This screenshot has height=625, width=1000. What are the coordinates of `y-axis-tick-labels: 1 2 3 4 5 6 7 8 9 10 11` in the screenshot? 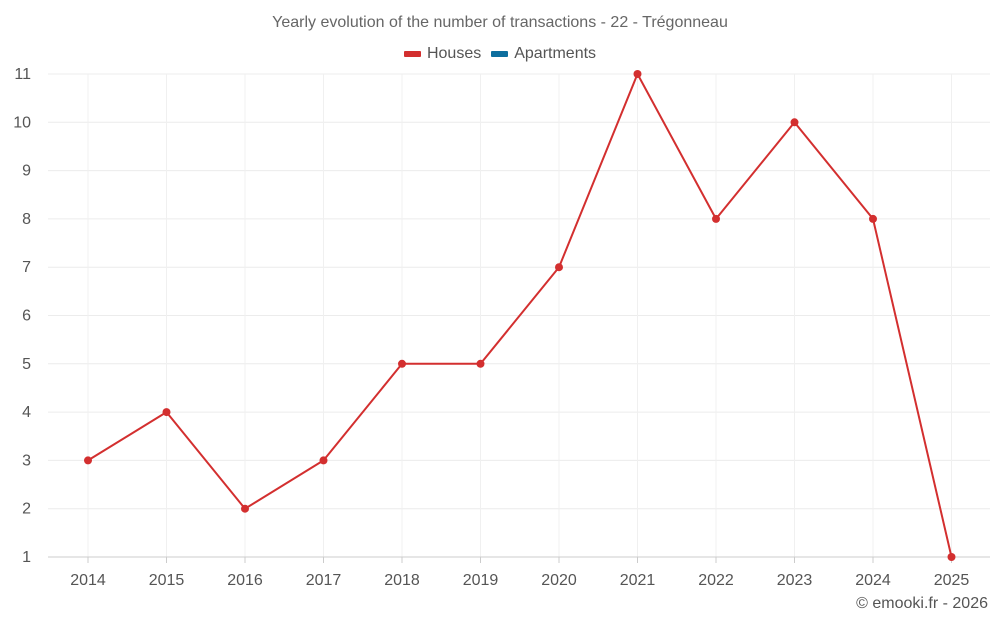 It's located at (22, 316).